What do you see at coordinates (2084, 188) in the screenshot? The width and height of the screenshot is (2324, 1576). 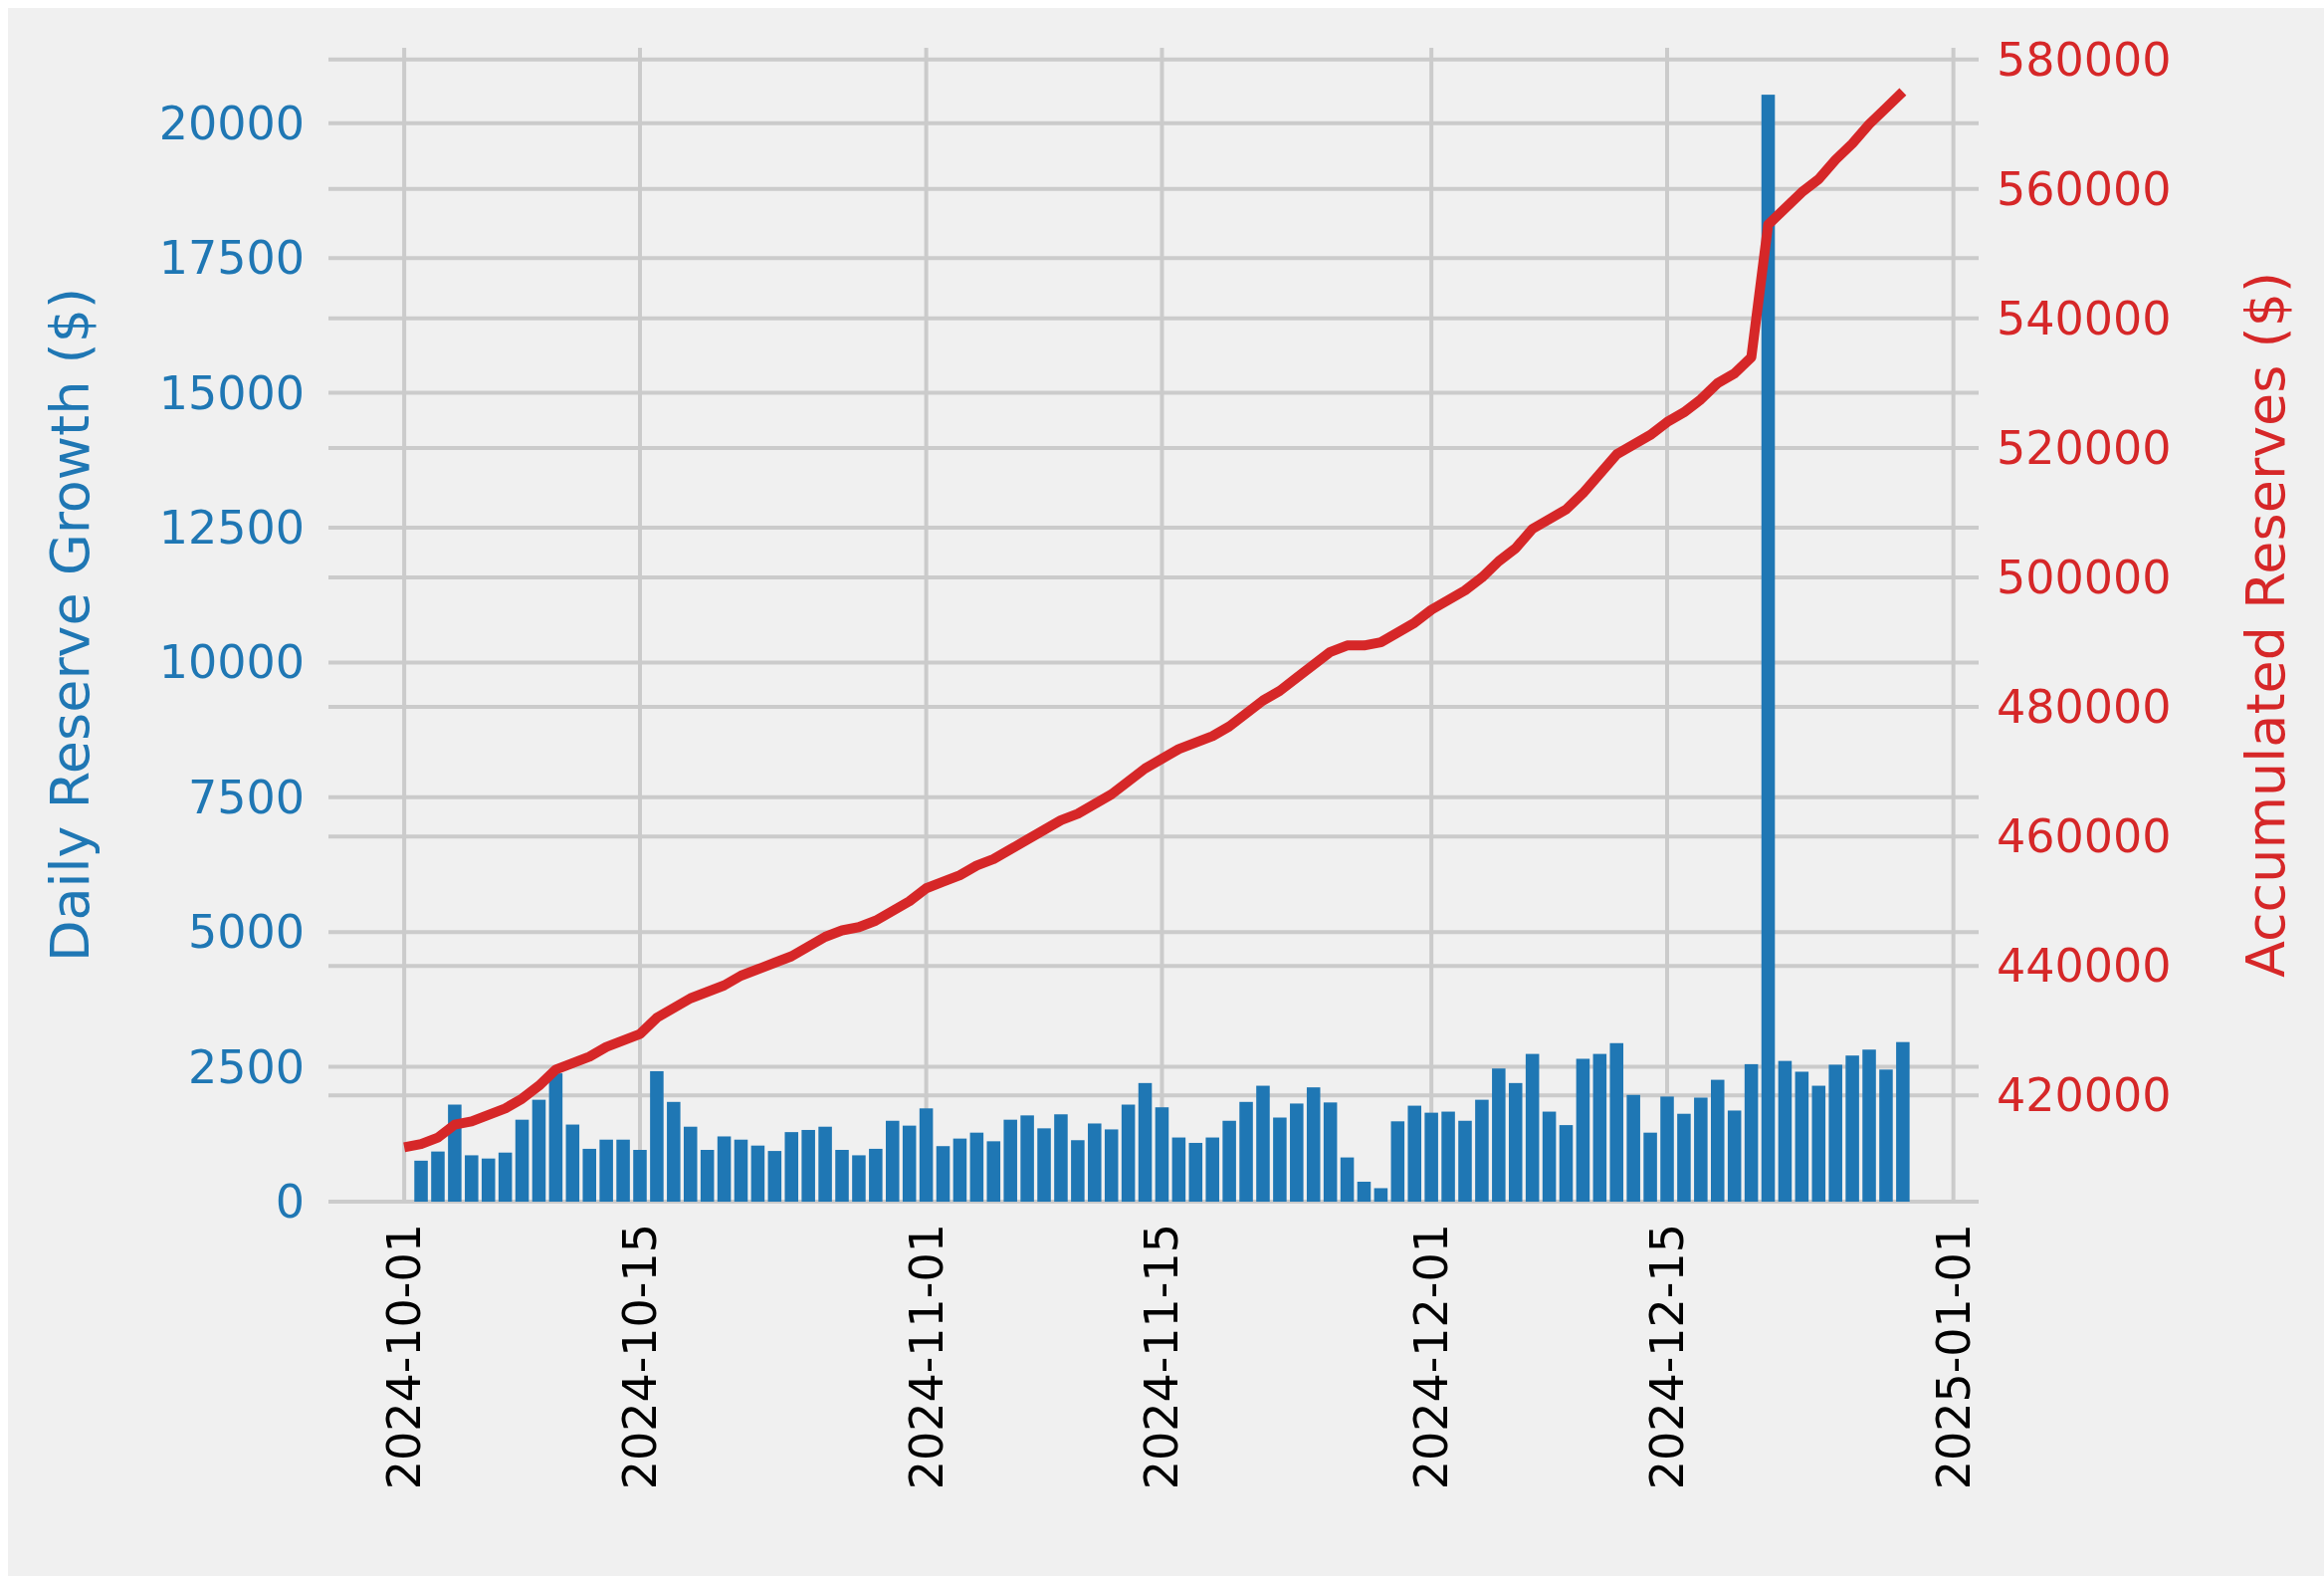 I see `y2-tick-label: 560000` at bounding box center [2084, 188].